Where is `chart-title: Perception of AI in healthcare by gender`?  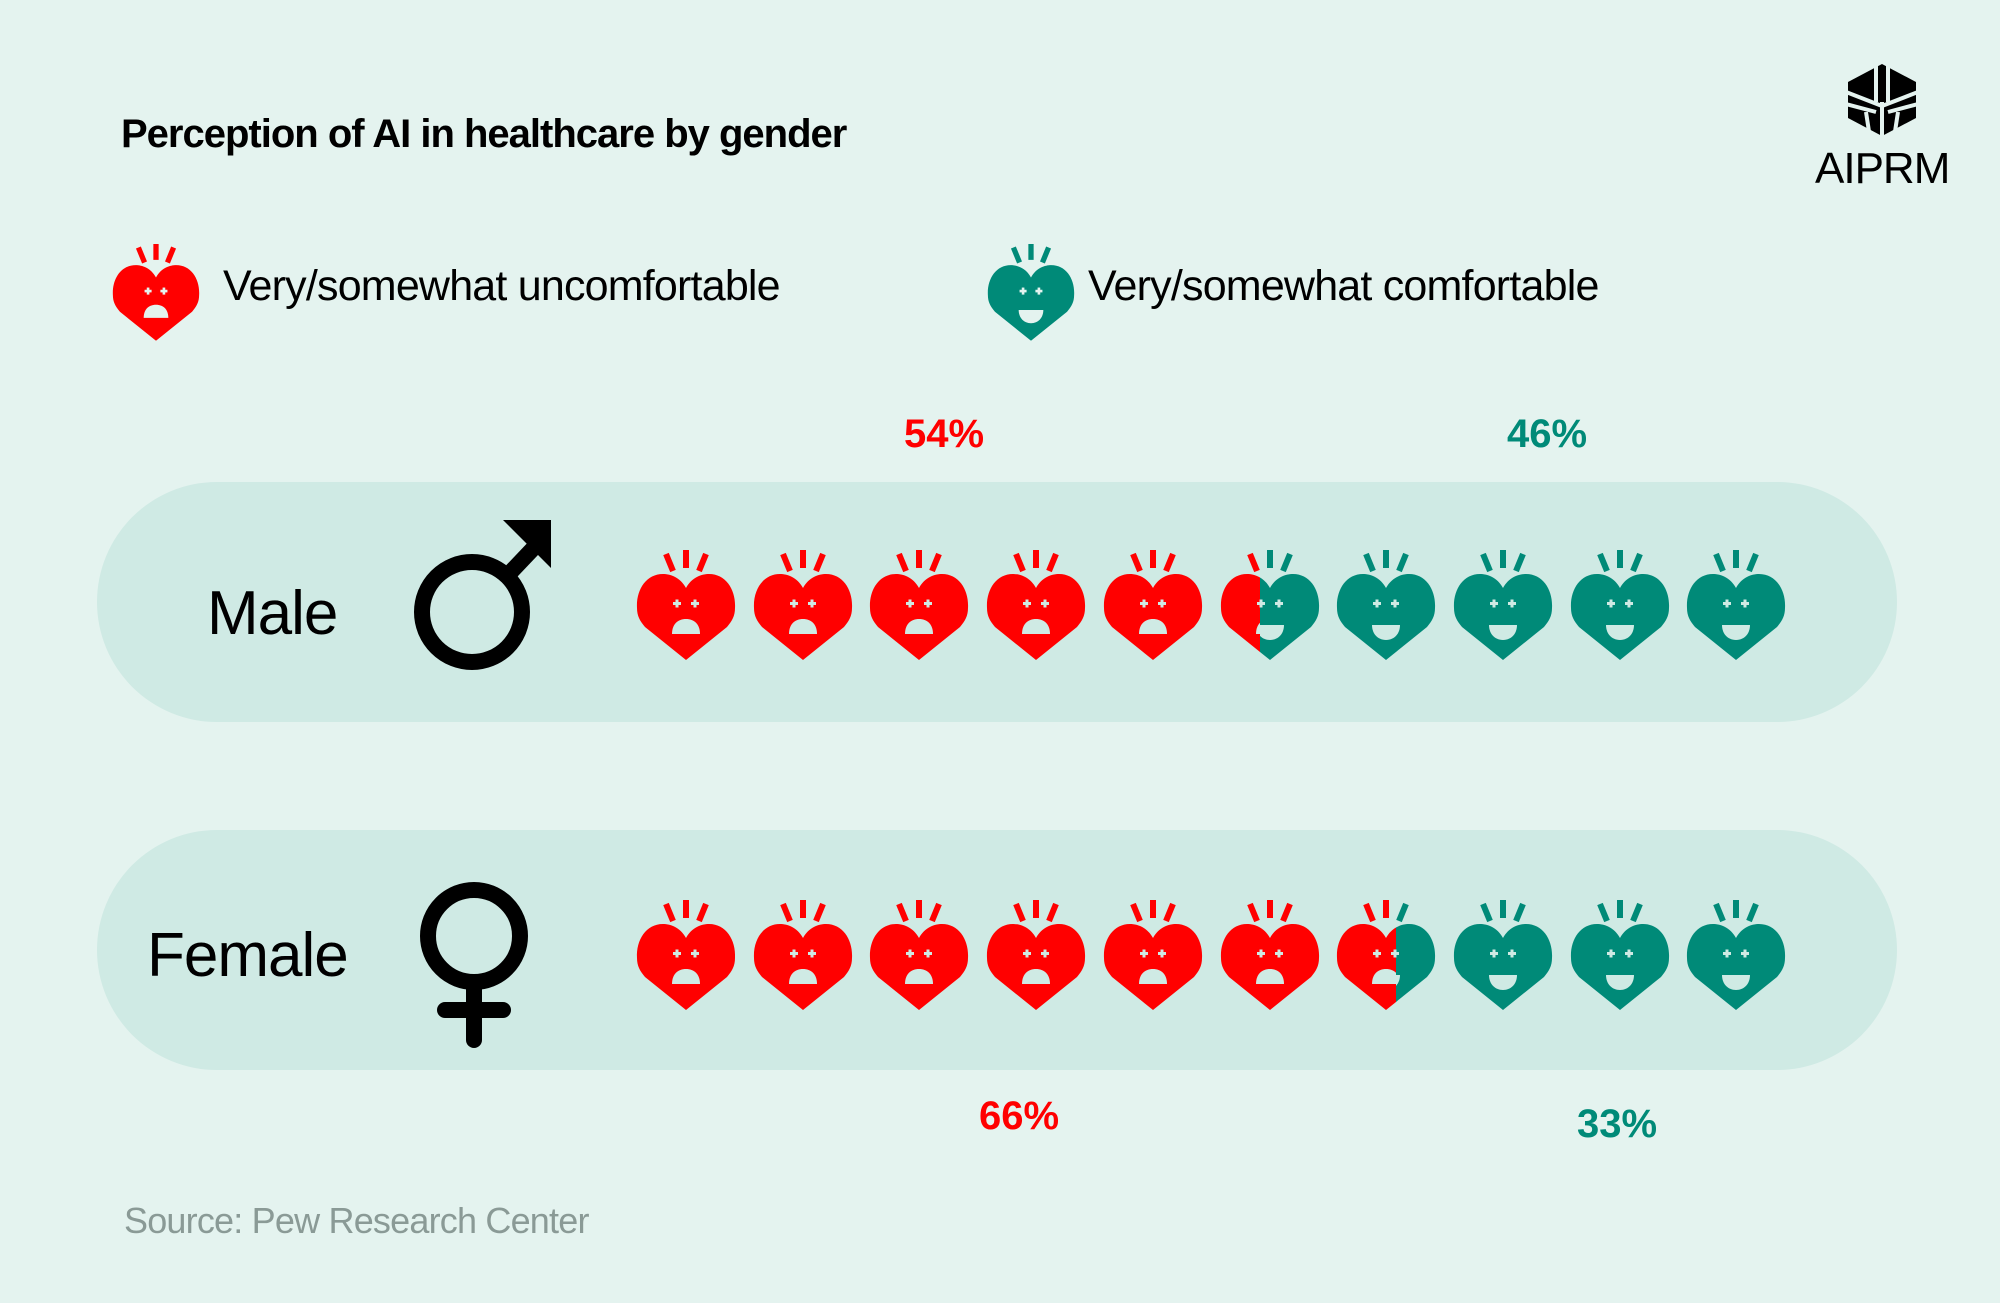
chart-title: Perception of AI in healthcare by gender is located at coordinates (484, 134).